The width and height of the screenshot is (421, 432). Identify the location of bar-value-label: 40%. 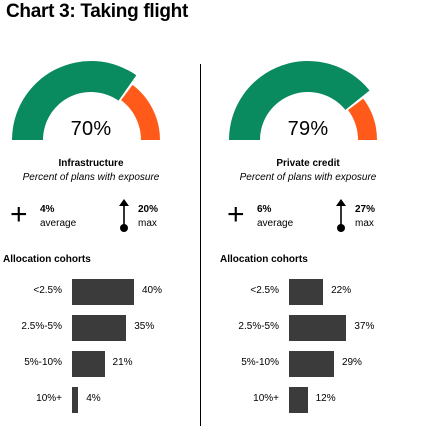
(152, 290).